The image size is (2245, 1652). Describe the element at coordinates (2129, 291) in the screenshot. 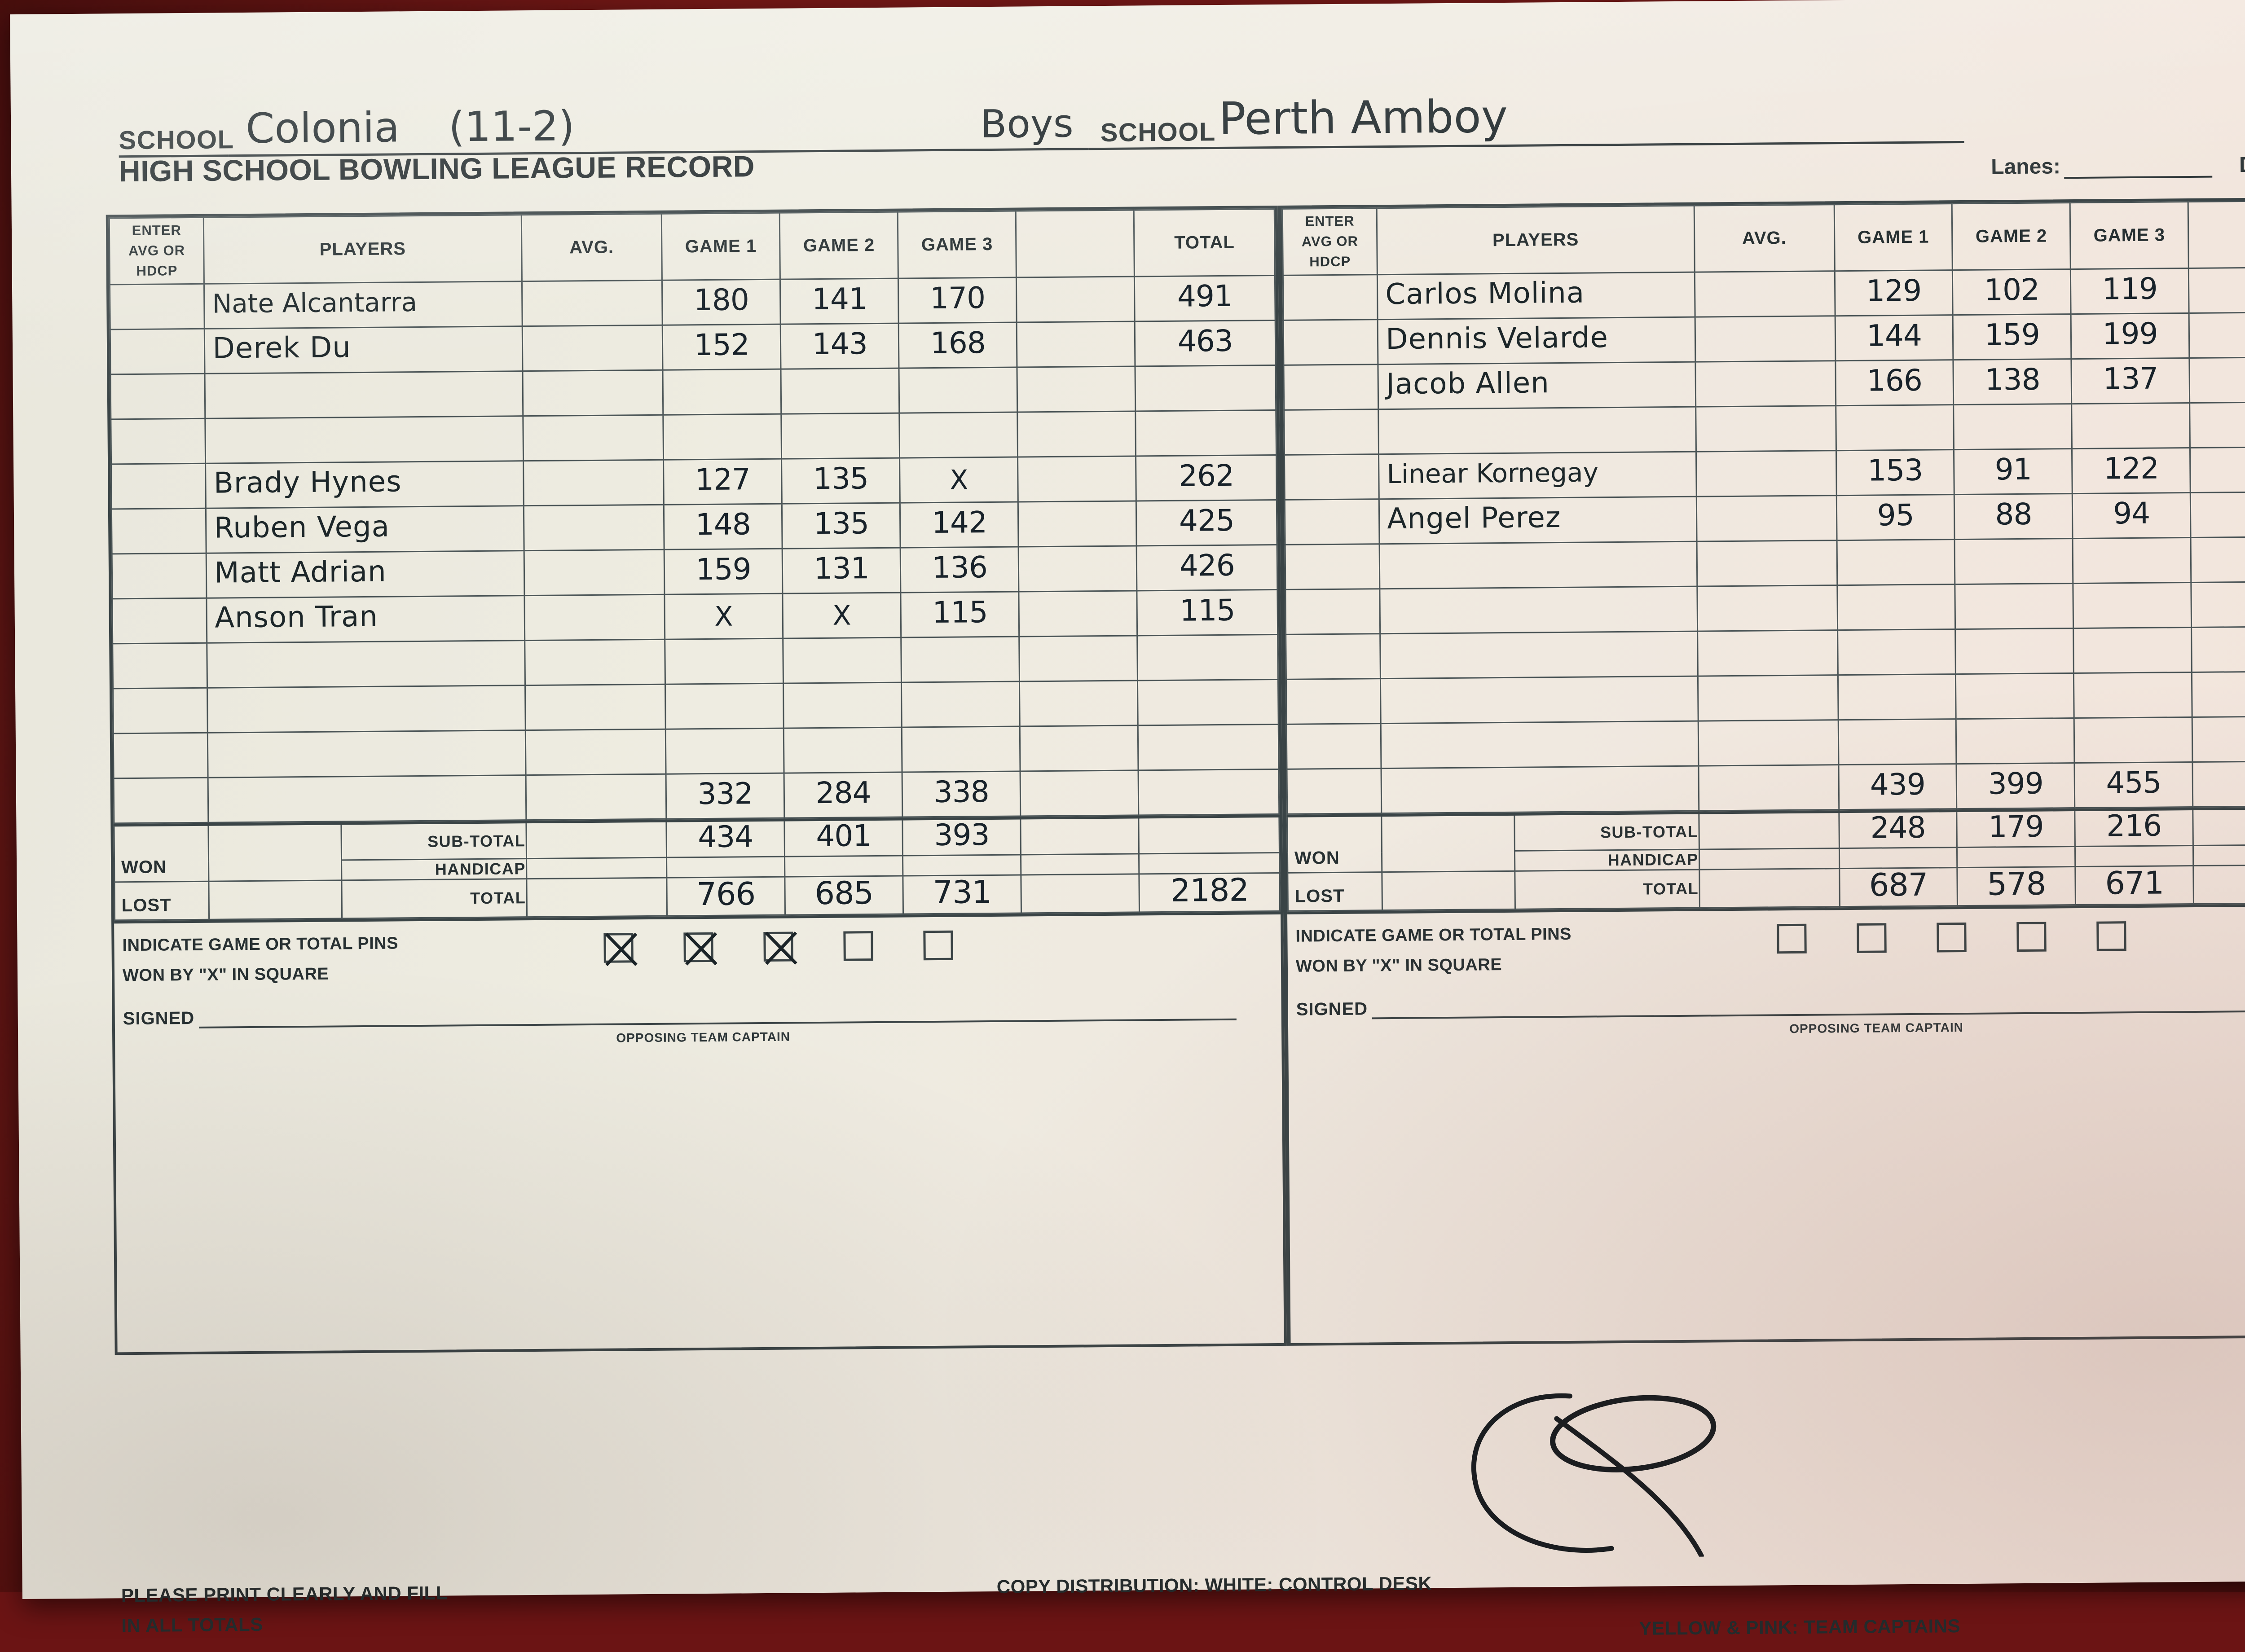

I see `game3-cell: 119` at that location.